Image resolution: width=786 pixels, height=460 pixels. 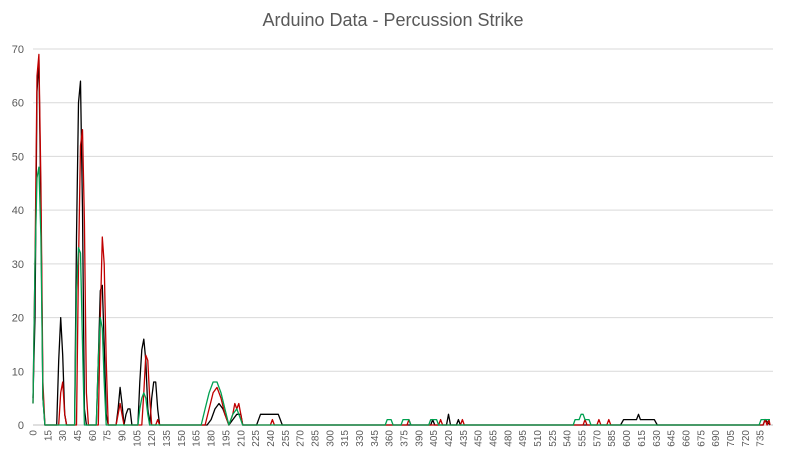 I want to click on x-tick-label: 735, so click(x=761, y=438).